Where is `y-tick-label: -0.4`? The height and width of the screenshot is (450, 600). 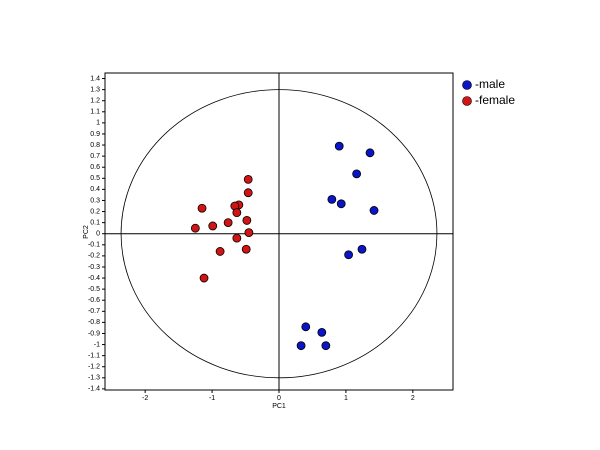
y-tick-label: -0.4 is located at coordinates (94, 278).